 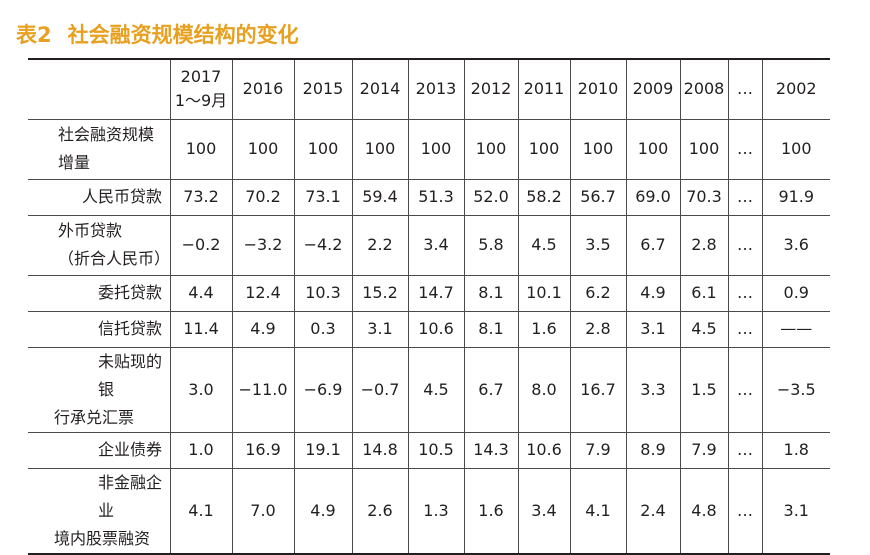 I want to click on value-cell: 6.7, so click(x=653, y=245).